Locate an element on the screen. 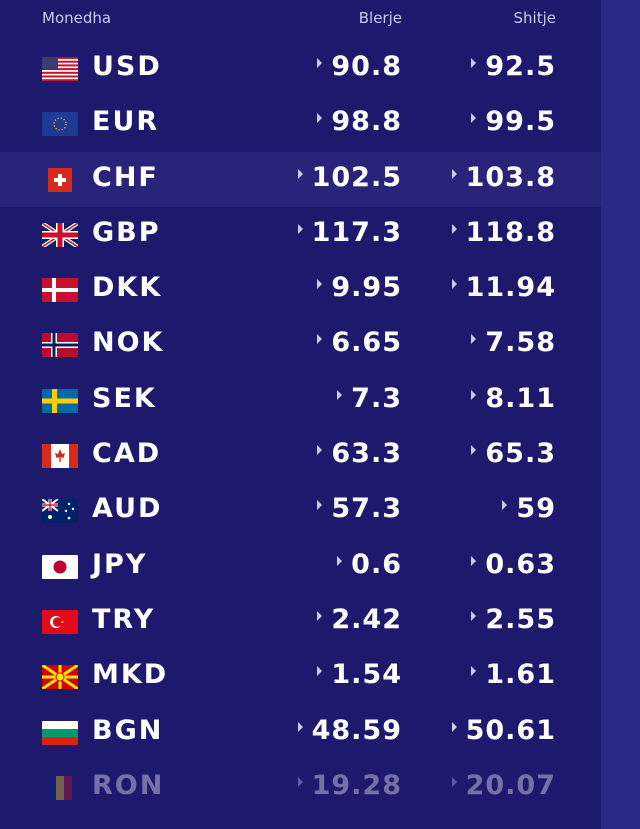  table-row-try: TRY 2.42 2.55 is located at coordinates (300, 621).